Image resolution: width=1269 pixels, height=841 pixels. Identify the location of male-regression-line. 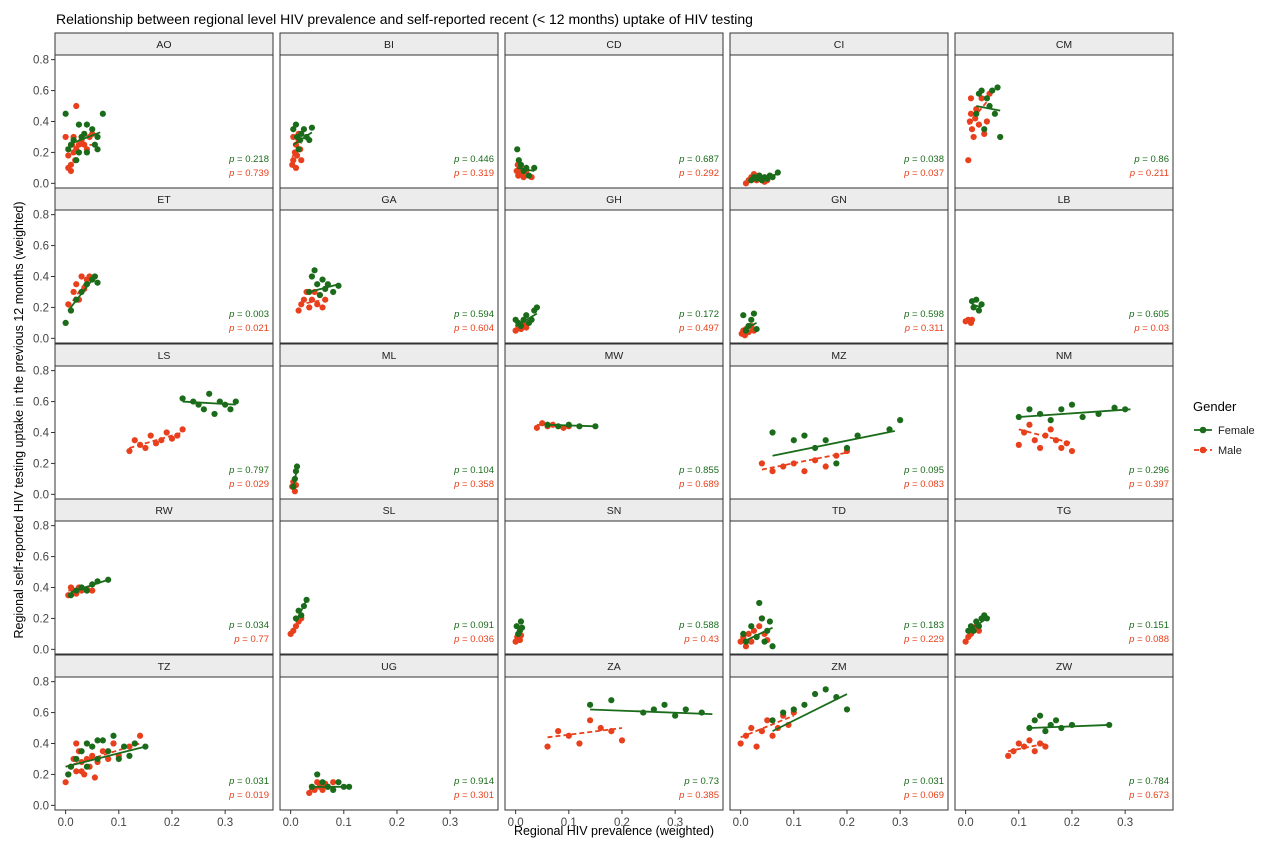
(972, 634).